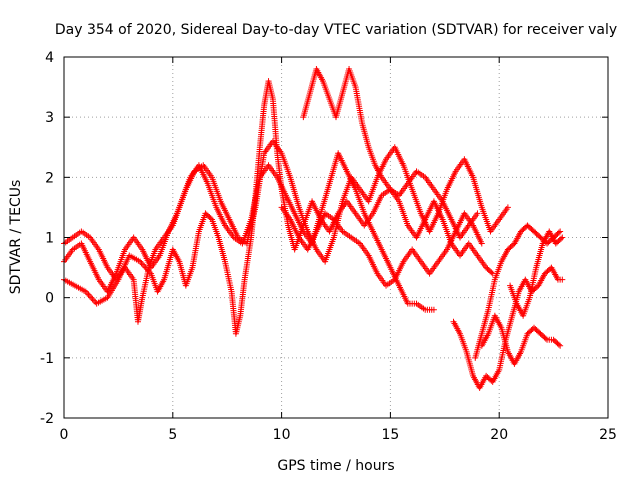 The height and width of the screenshot is (480, 640). I want to click on x-tick-label: 10, so click(282, 435).